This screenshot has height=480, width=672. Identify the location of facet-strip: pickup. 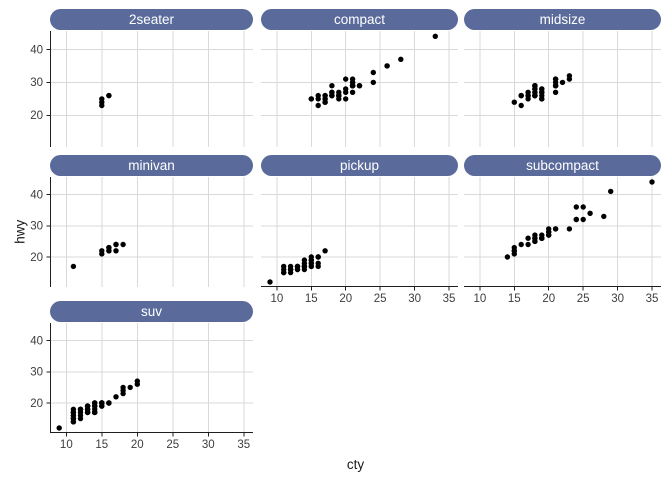
(359, 165).